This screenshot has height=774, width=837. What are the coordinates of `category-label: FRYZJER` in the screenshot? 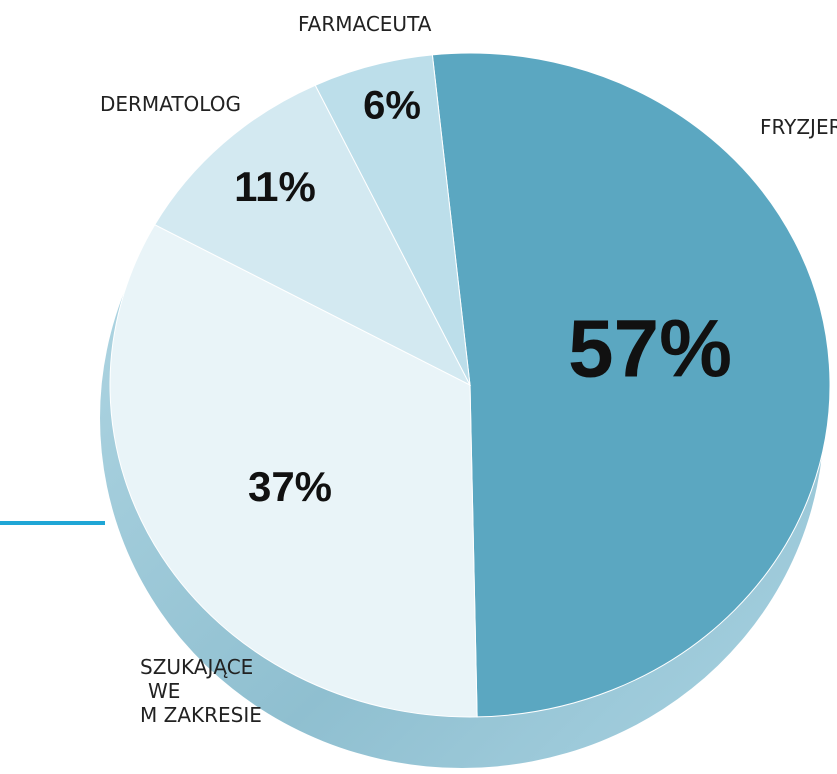 It's located at (798, 127).